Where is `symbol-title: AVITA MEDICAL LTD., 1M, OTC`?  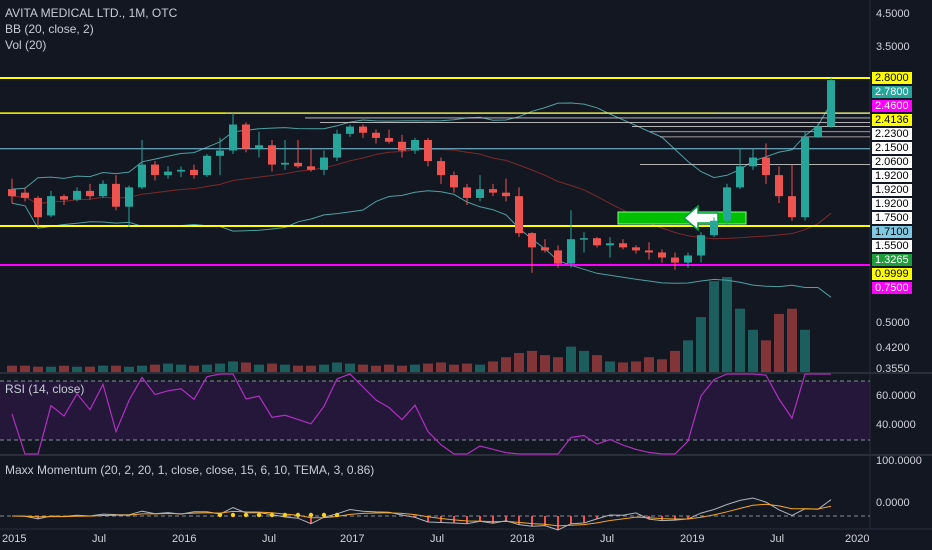 symbol-title: AVITA MEDICAL LTD., 1M, OTC is located at coordinates (91, 13).